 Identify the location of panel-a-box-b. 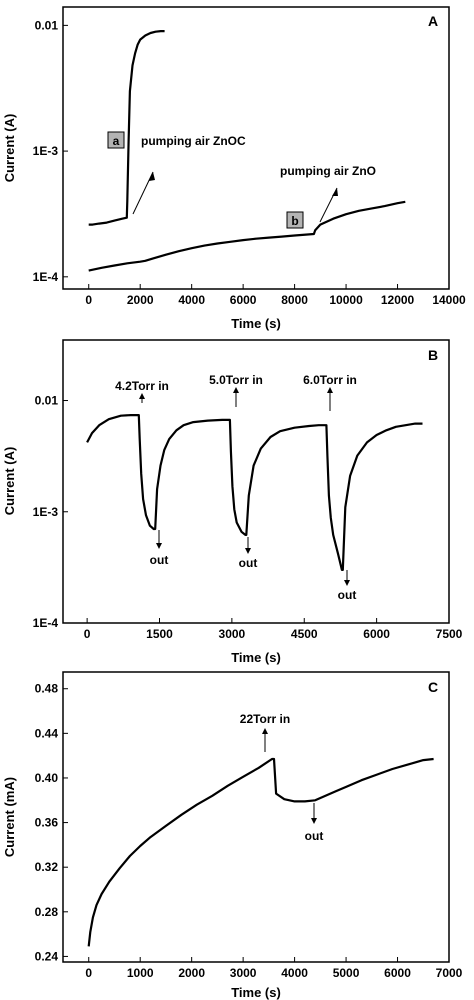
(295, 220).